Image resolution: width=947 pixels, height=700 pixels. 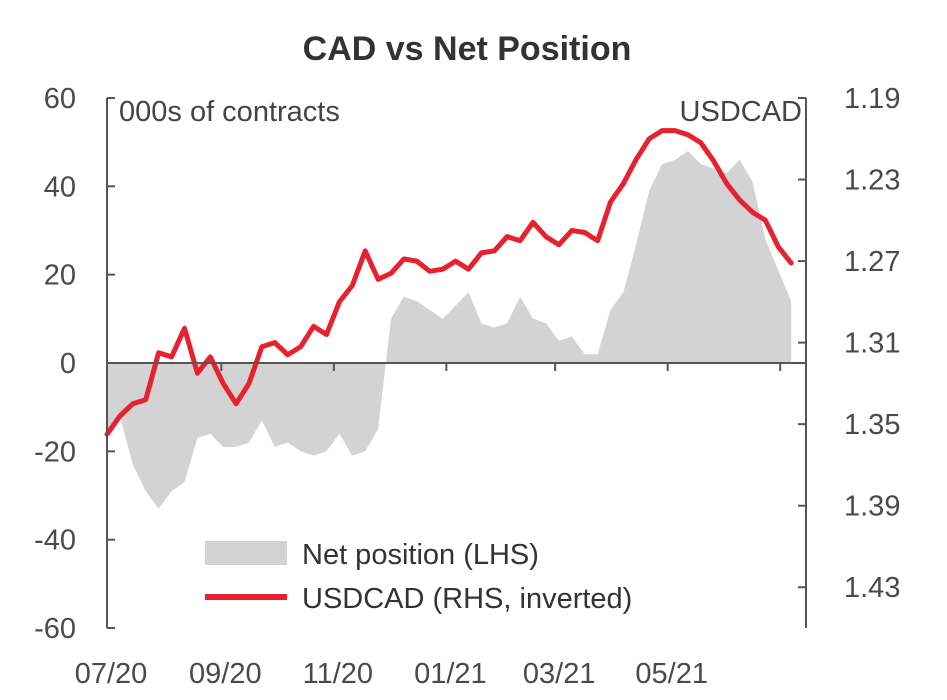 I want to click on legend-label-net-position: Net position (LHS), so click(x=420, y=555).